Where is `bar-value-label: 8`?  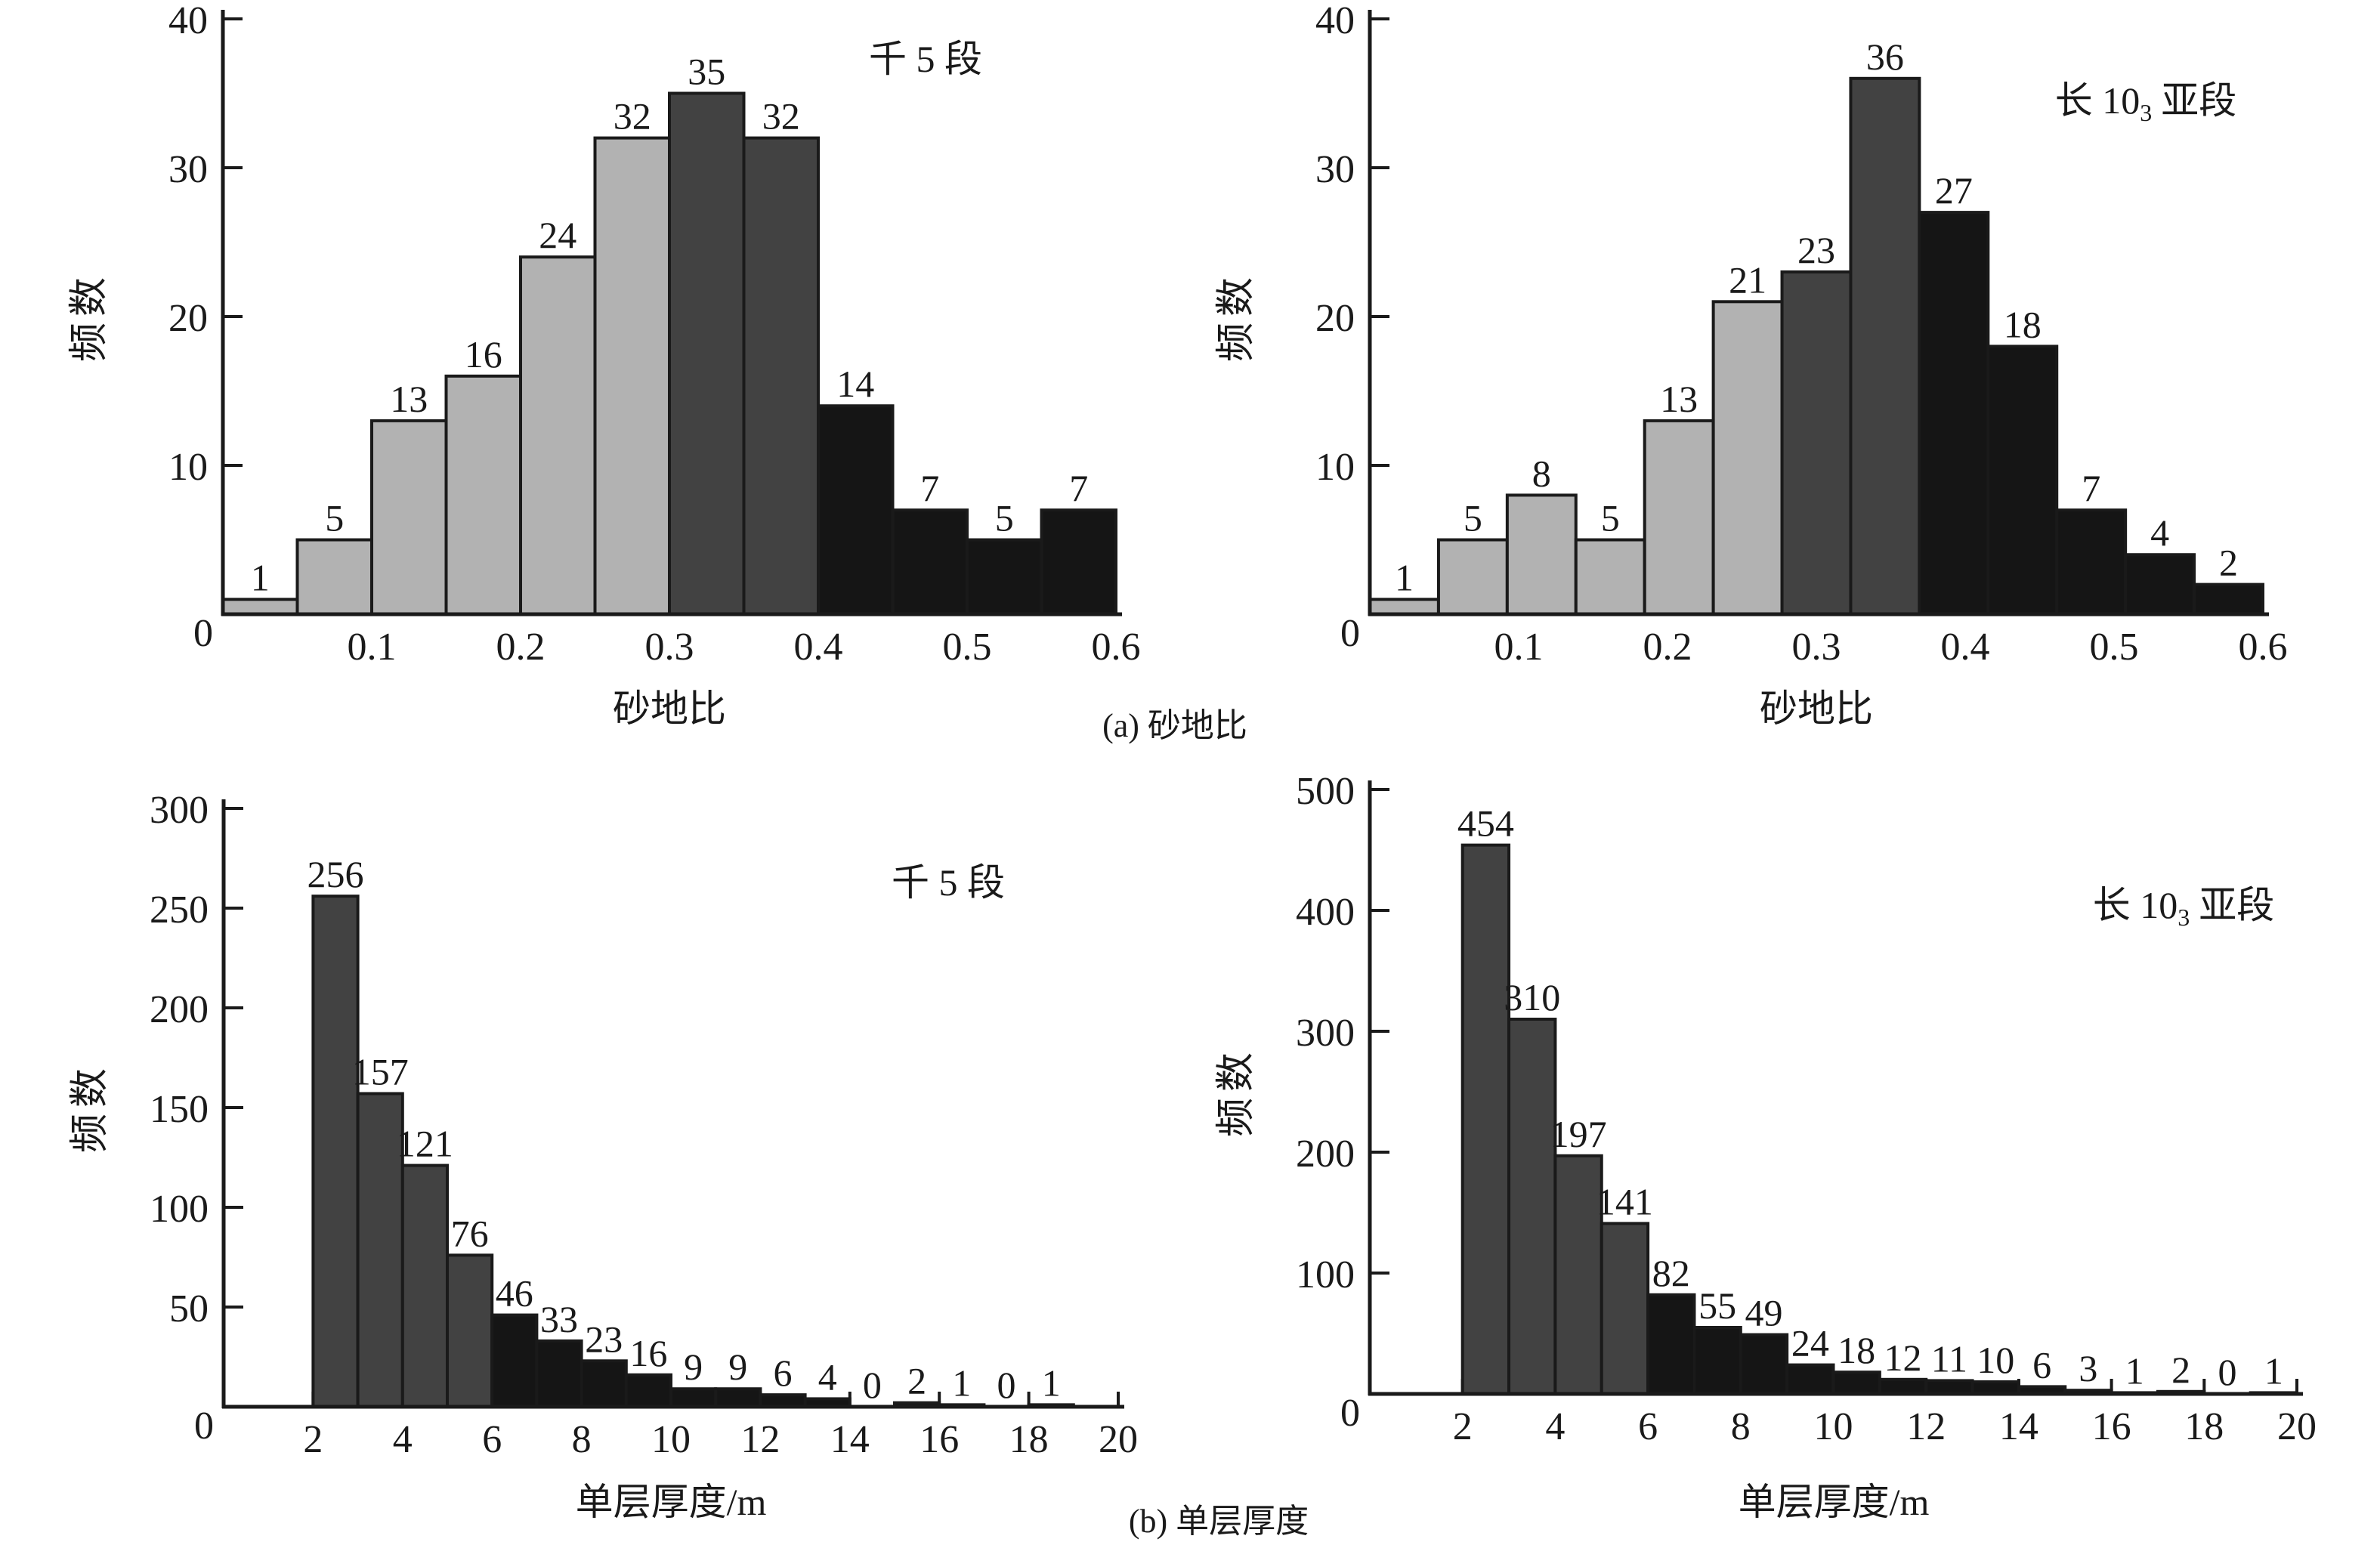
bar-value-label: 8 is located at coordinates (1541, 473).